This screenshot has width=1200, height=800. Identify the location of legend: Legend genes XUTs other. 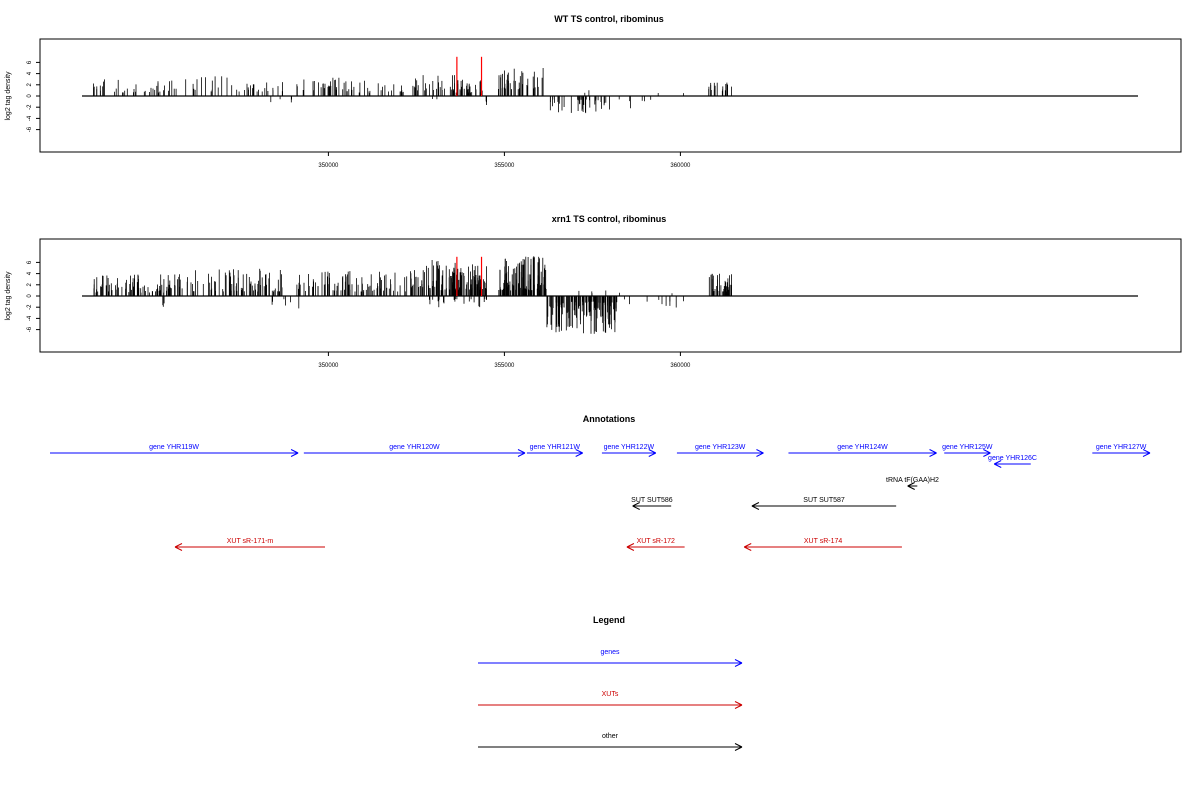
(610, 683).